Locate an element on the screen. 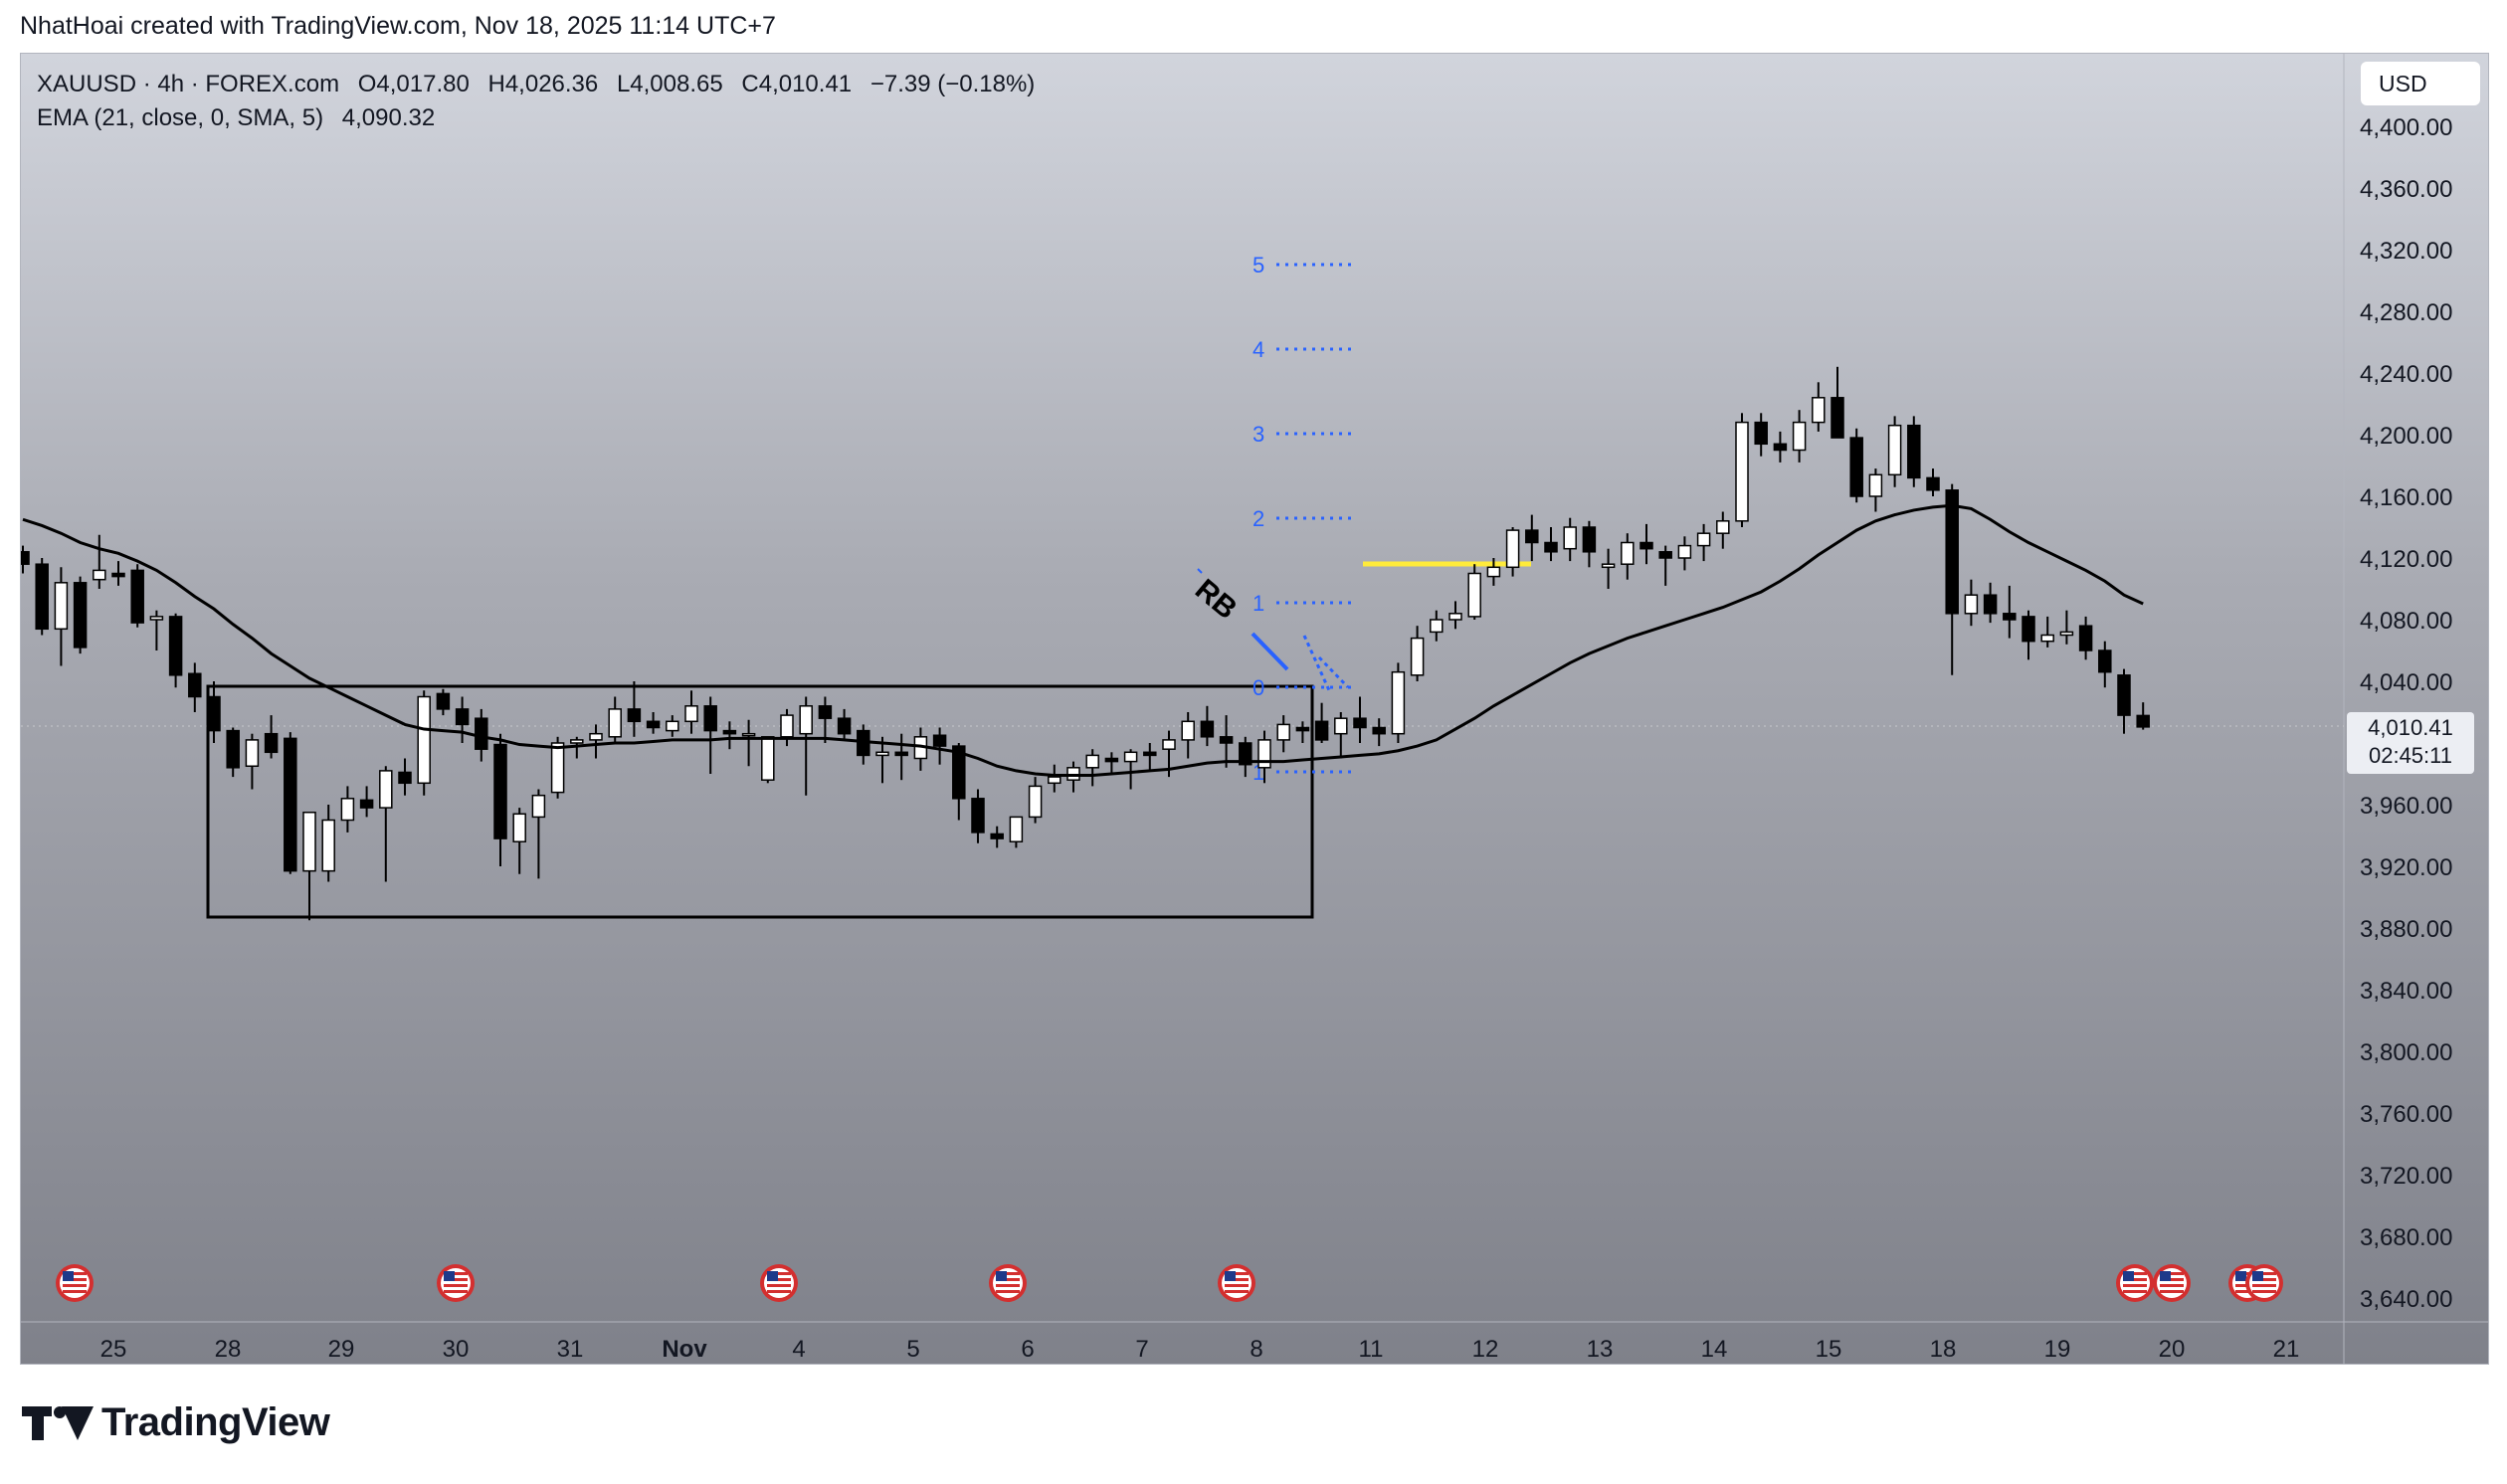 Image resolution: width=2507 pixels, height=1484 pixels. countdown-timer: 02:45:11 is located at coordinates (2410, 756).